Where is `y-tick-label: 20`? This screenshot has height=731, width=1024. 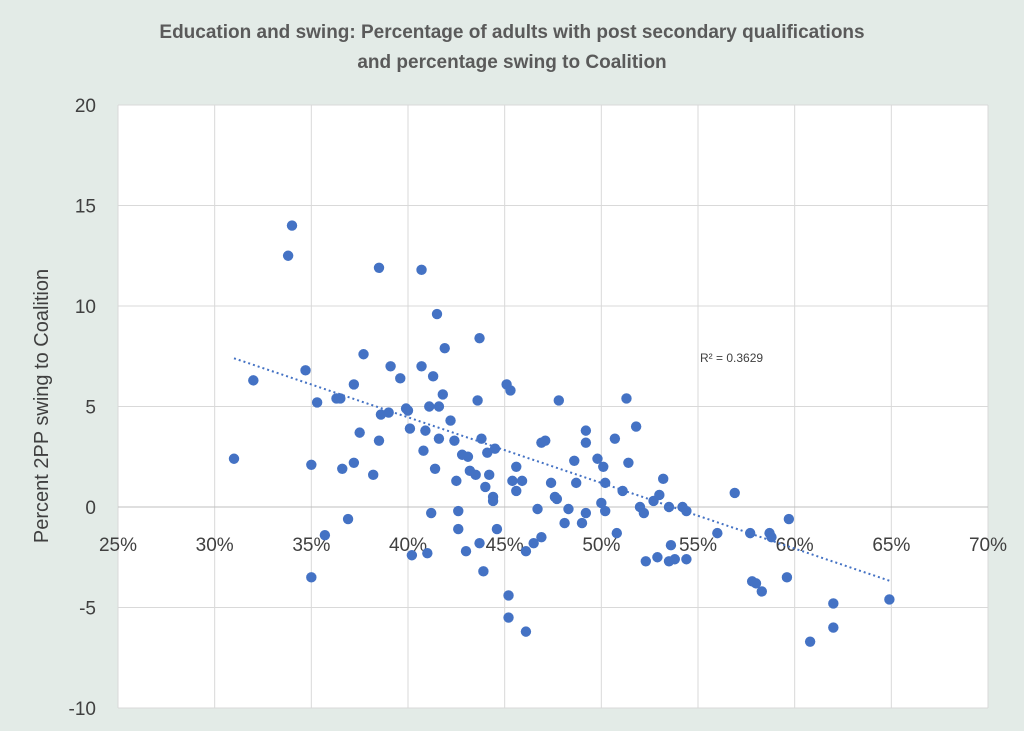
y-tick-label: 20 is located at coordinates (85, 106).